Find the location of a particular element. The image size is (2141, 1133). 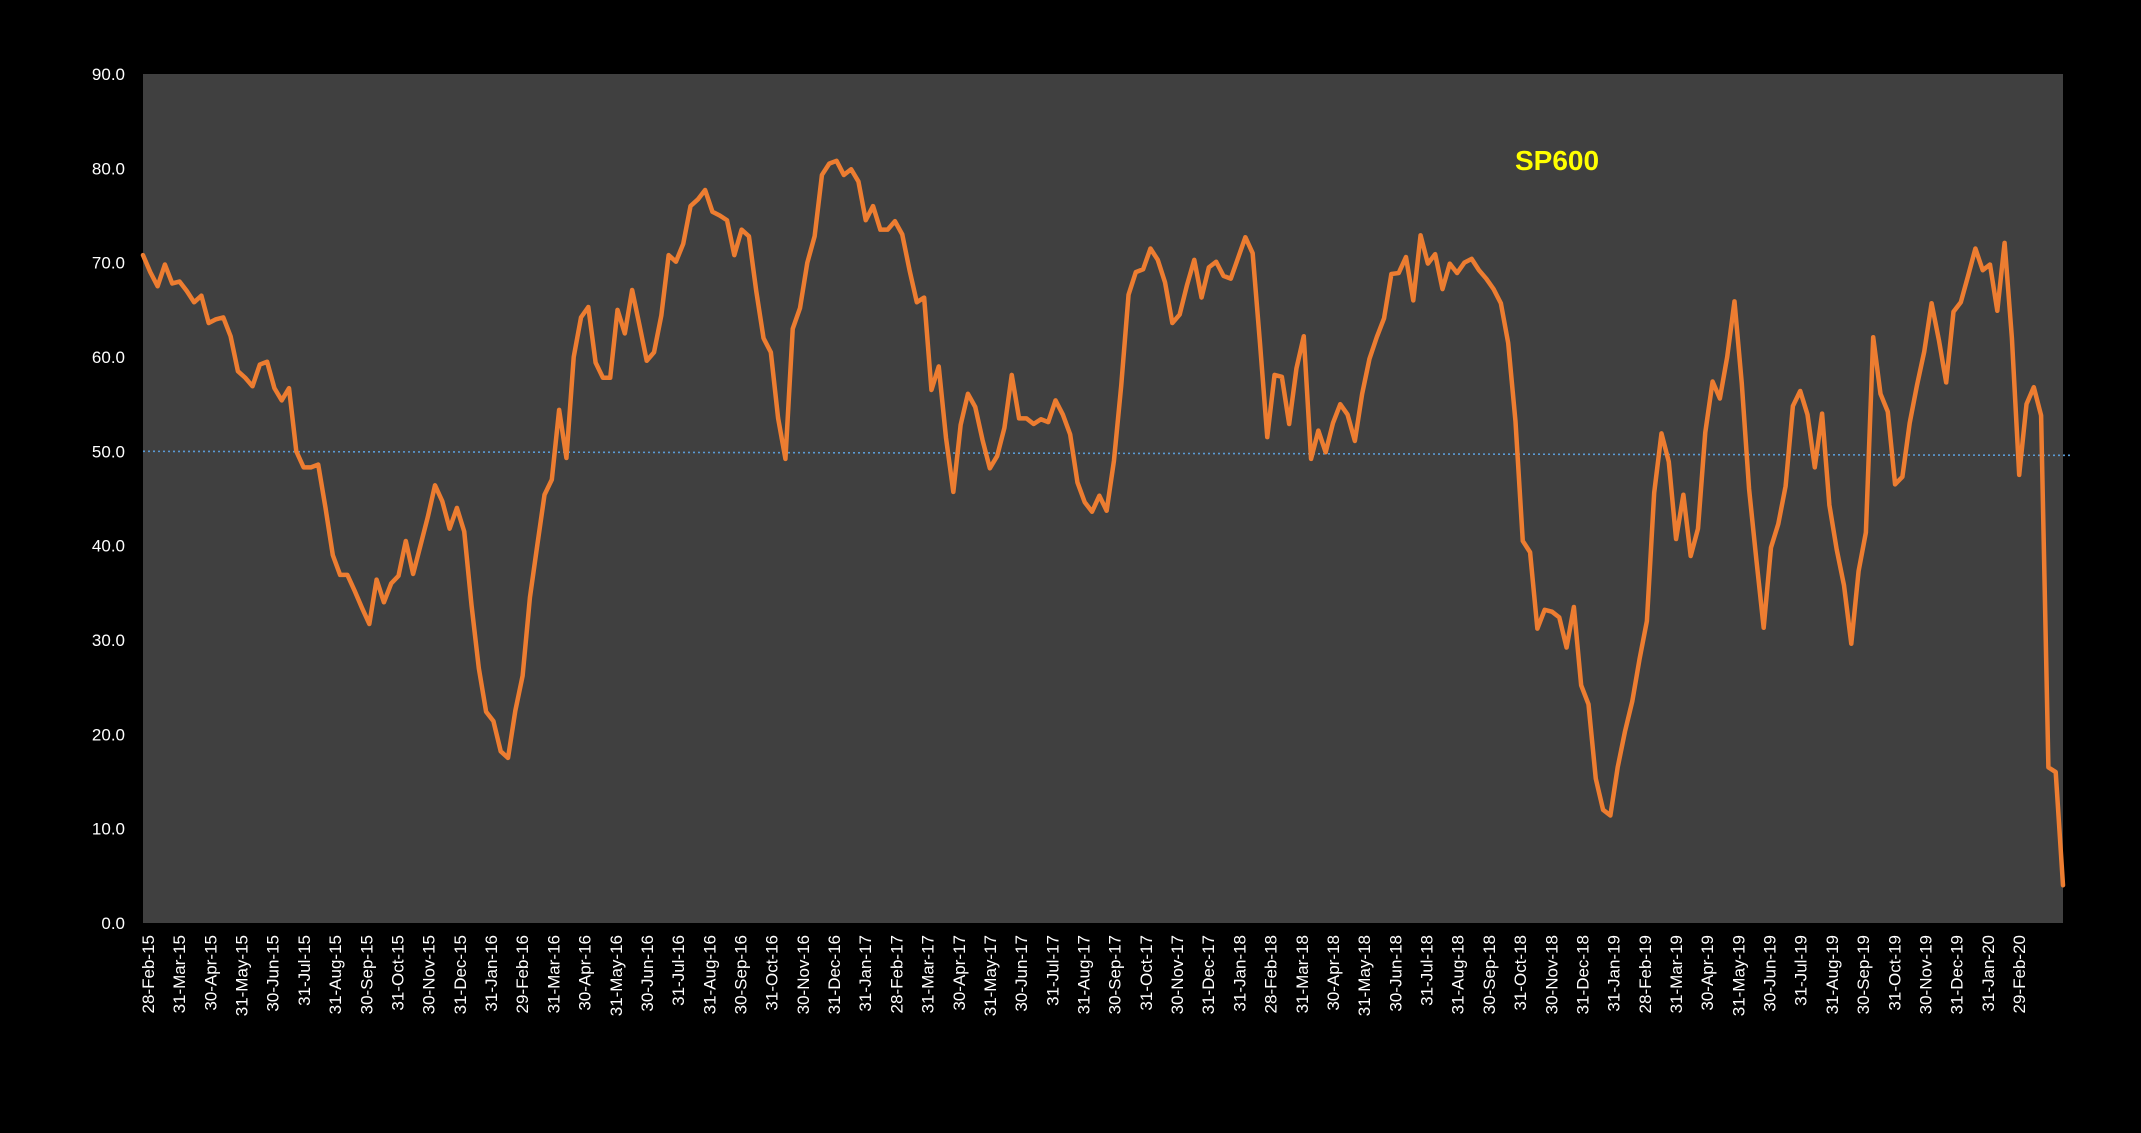

x-tick-label: 31-Dec-19 is located at coordinates (1957, 974).